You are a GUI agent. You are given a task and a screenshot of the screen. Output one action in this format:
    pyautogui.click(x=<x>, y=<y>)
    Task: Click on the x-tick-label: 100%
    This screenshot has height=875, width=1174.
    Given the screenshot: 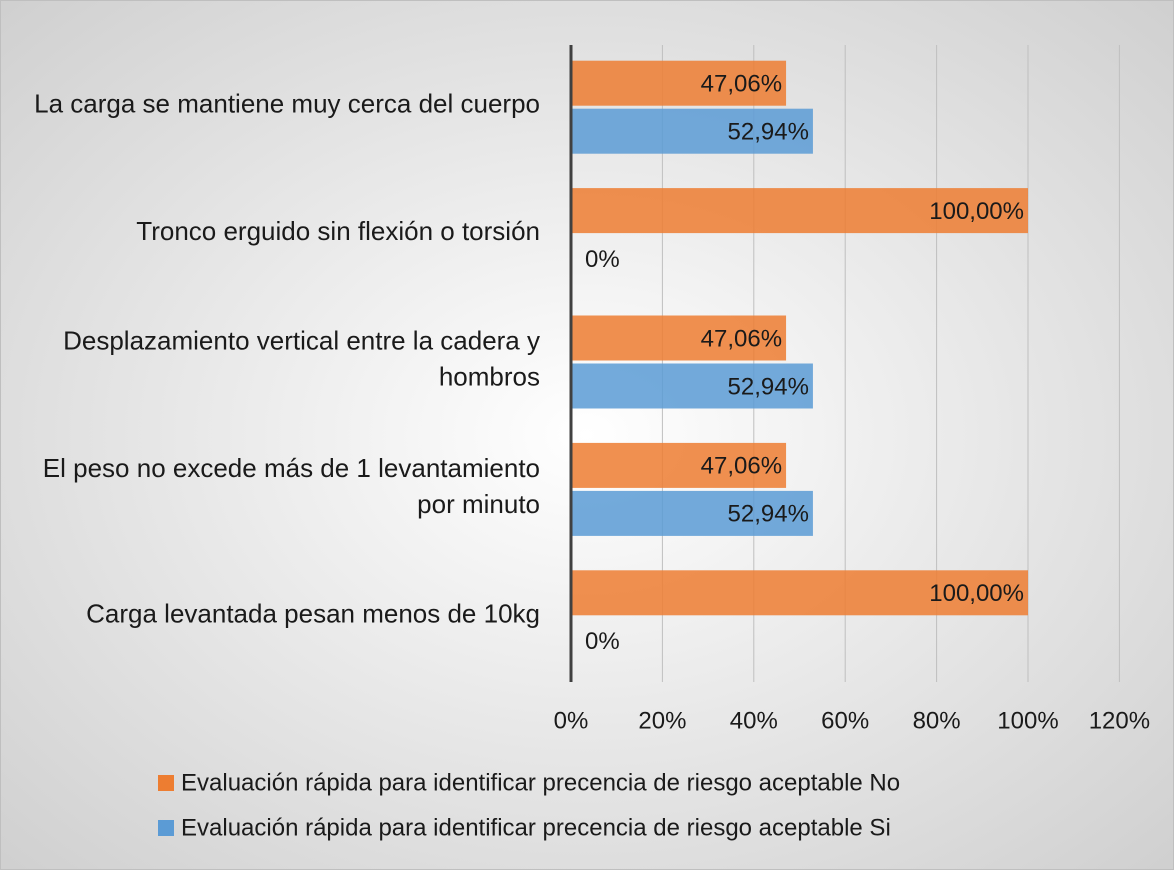 What is the action you would take?
    pyautogui.click(x=1027, y=720)
    